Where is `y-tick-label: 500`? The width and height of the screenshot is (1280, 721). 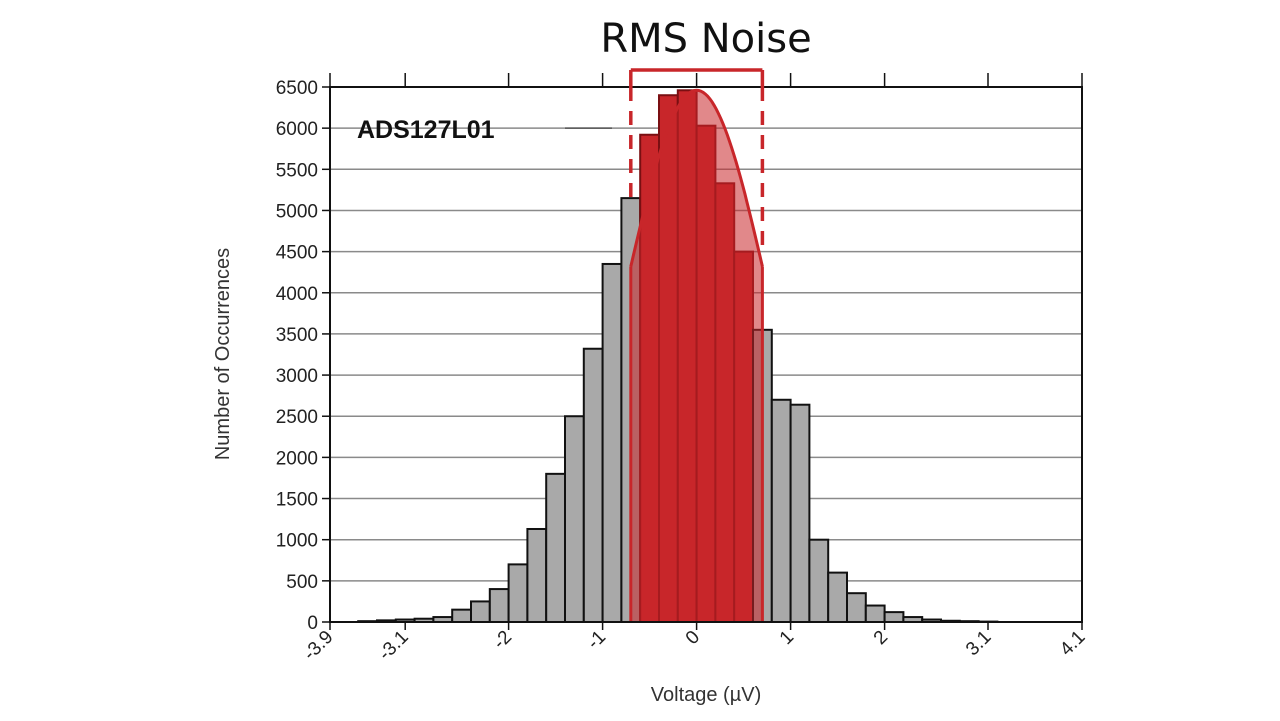
y-tick-label: 500 is located at coordinates (302, 582).